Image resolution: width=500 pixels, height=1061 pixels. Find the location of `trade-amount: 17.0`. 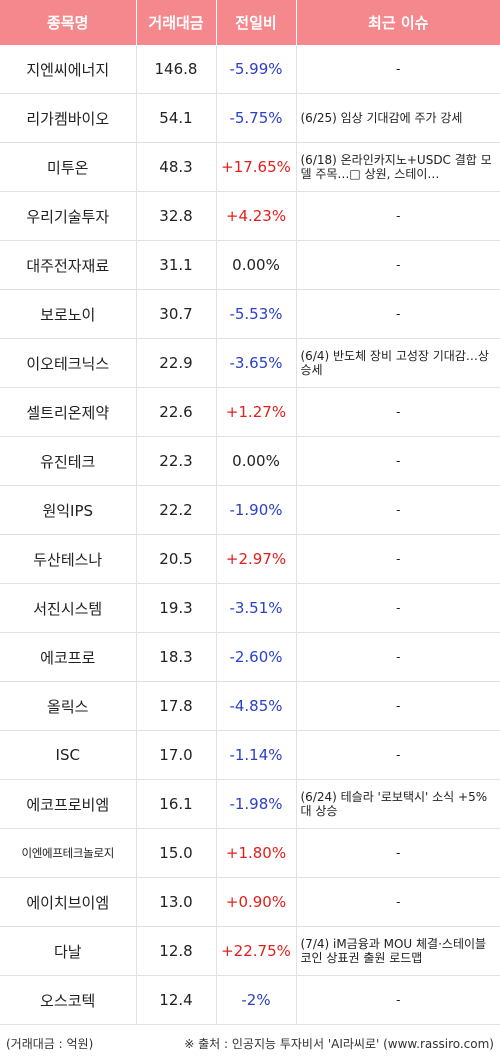

trade-amount: 17.0 is located at coordinates (176, 755).